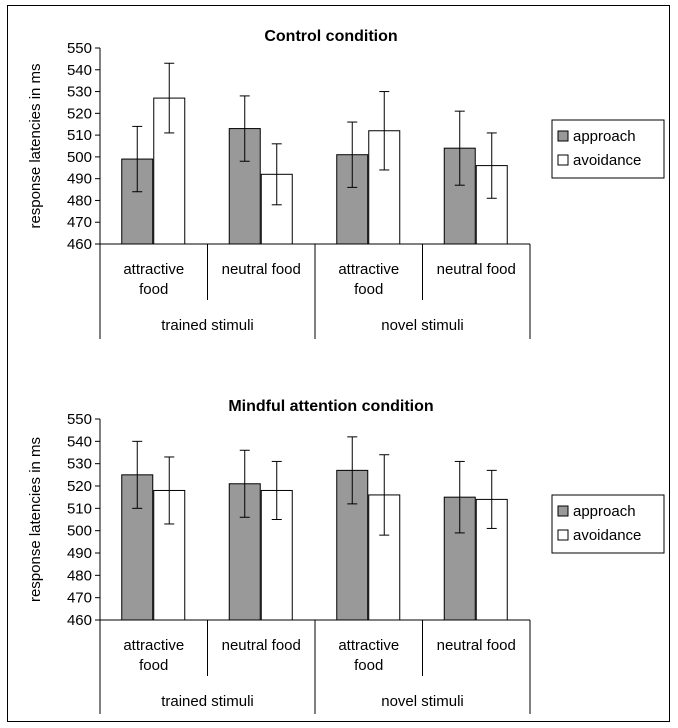 The image size is (678, 728). What do you see at coordinates (607, 160) in the screenshot?
I see `chart0-legend-label-avoidance: avoidance` at bounding box center [607, 160].